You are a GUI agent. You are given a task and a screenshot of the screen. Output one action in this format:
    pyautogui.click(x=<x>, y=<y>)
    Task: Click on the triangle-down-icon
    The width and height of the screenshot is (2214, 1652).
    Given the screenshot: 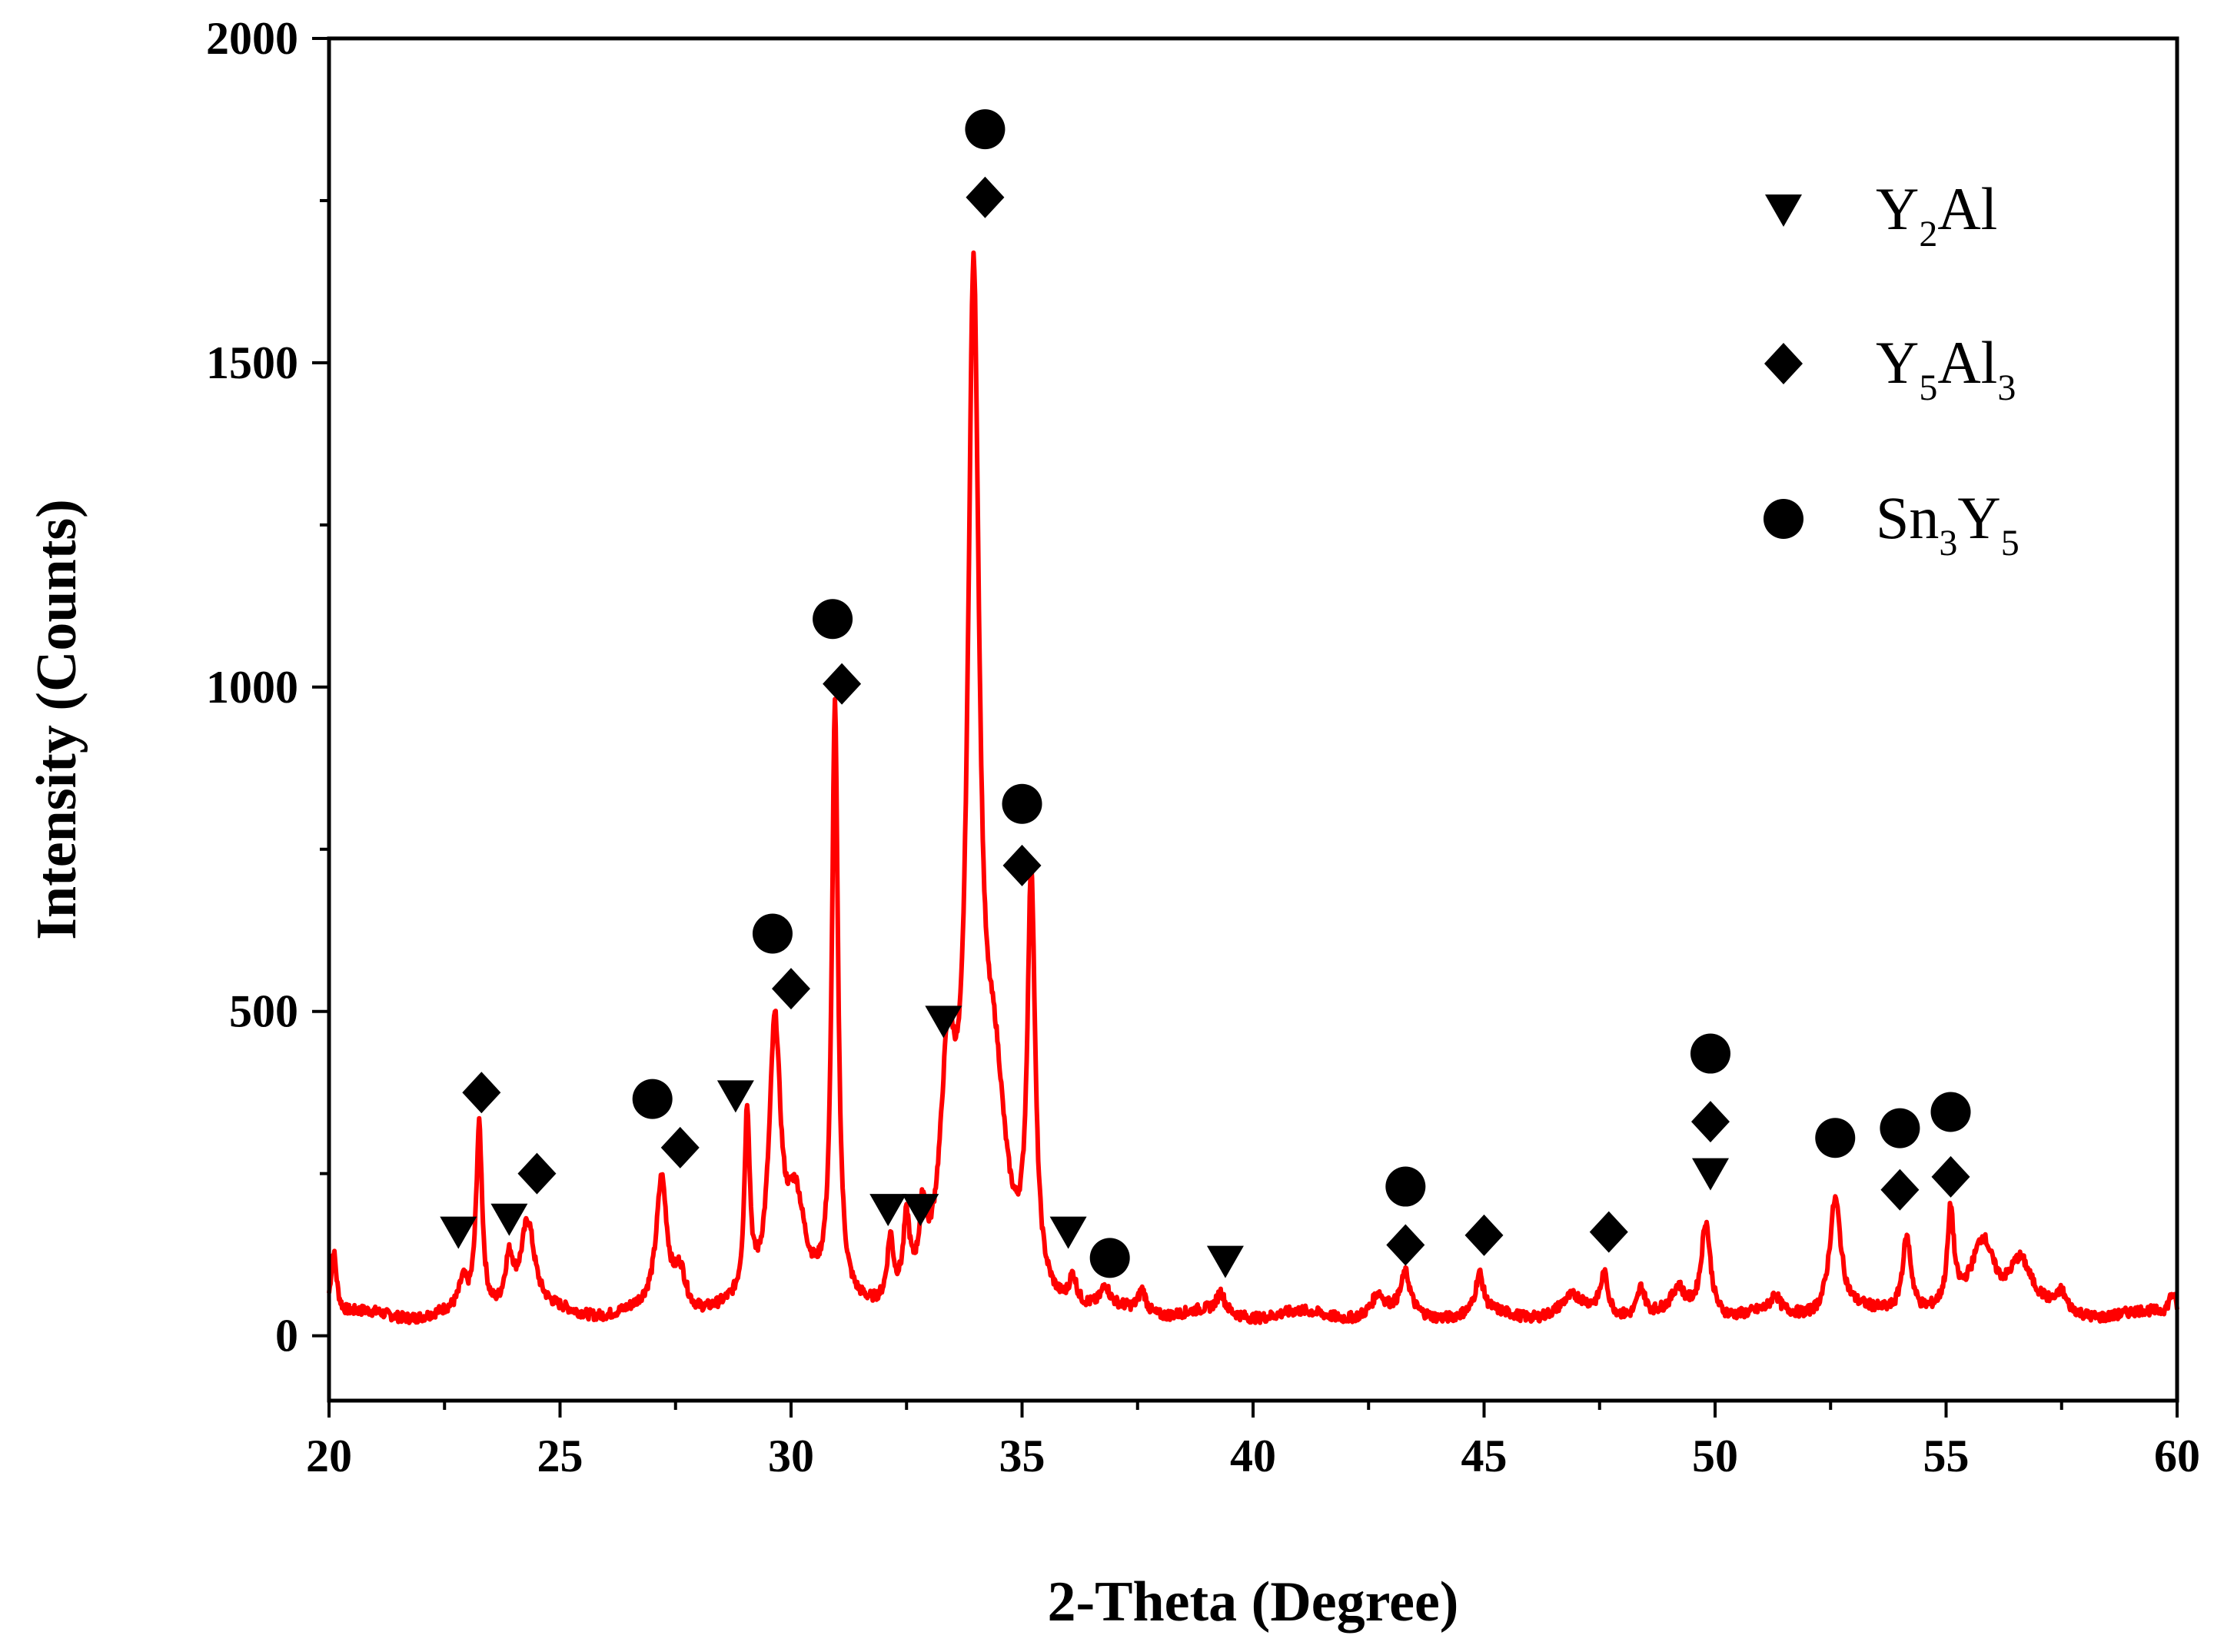 What is the action you would take?
    pyautogui.click(x=1783, y=211)
    